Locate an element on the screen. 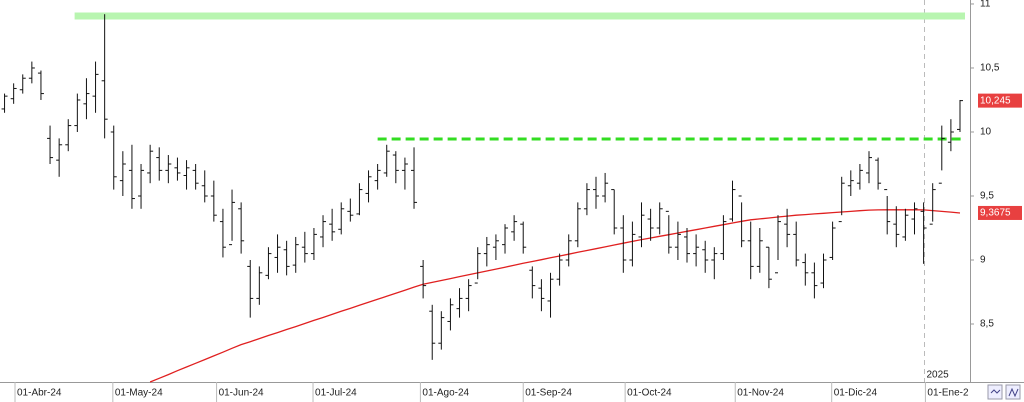 This screenshot has width=1024, height=402. price-label: 10,245 is located at coordinates (995, 100).